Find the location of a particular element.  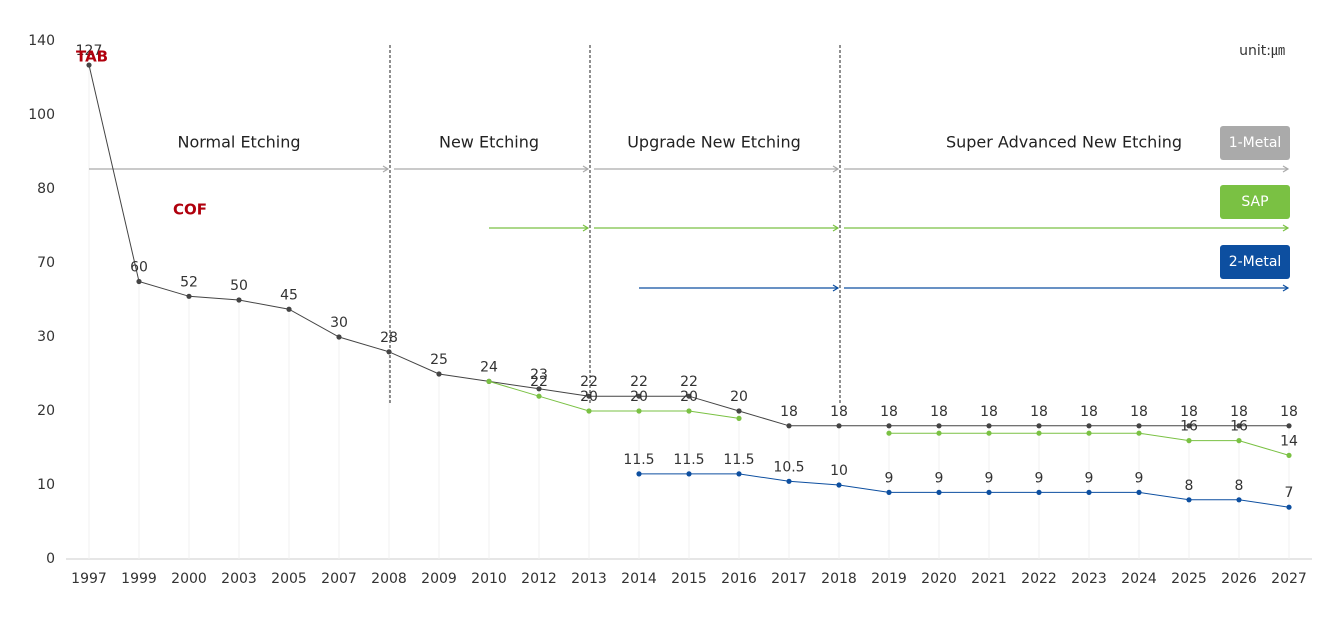

data-label: 10 is located at coordinates (839, 471).